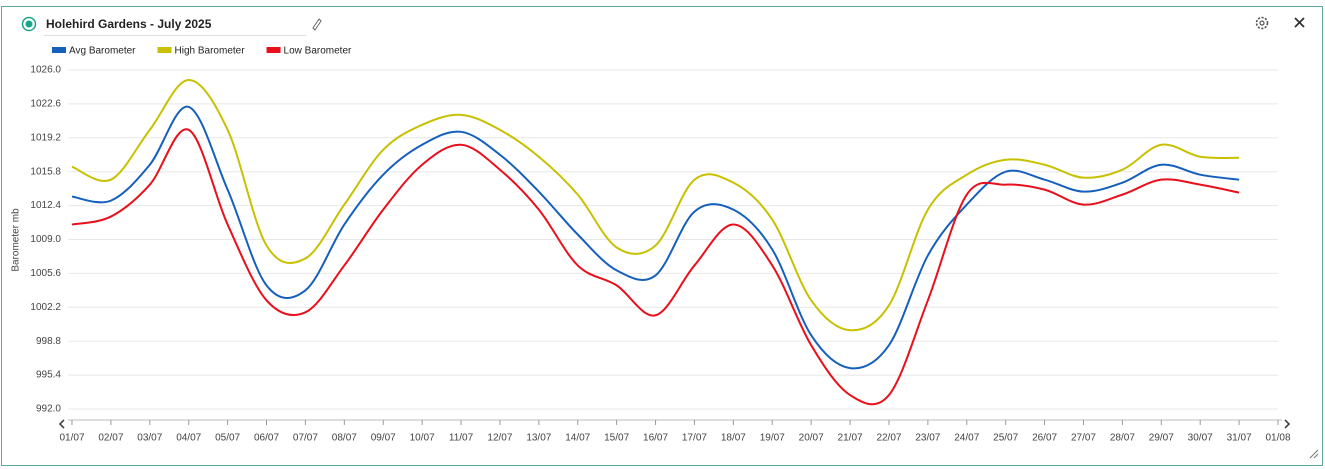  What do you see at coordinates (16, 240) in the screenshot?
I see `y-axis-label: Barometer mb` at bounding box center [16, 240].